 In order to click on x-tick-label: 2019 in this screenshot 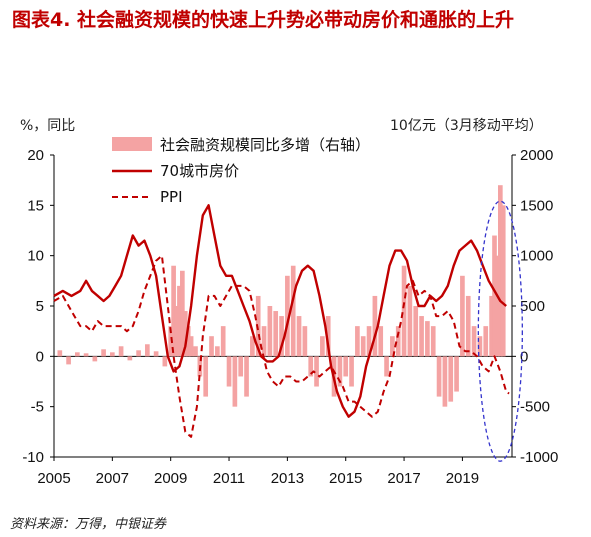, I will do `click(462, 478)`.